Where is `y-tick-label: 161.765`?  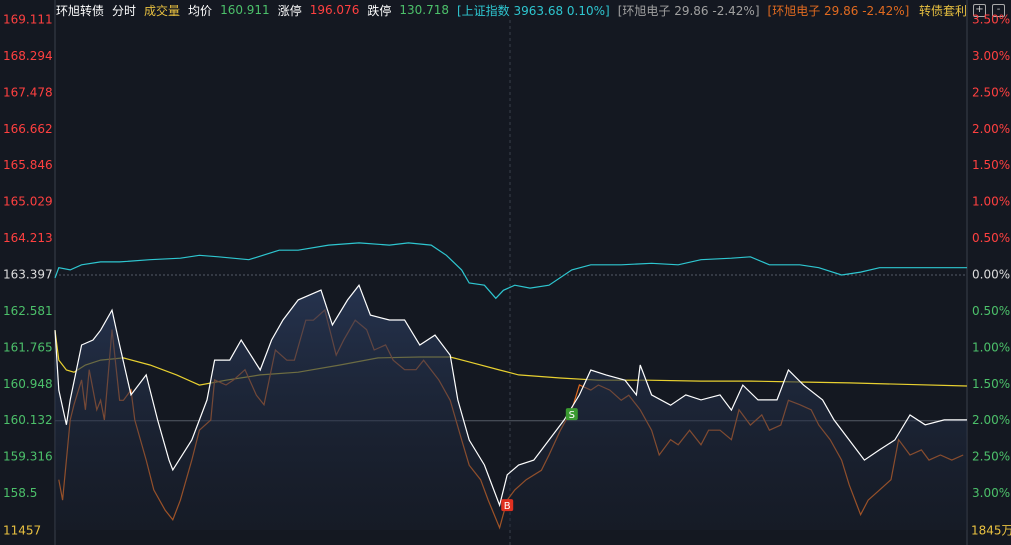 y-tick-label: 161.765 is located at coordinates (28, 347).